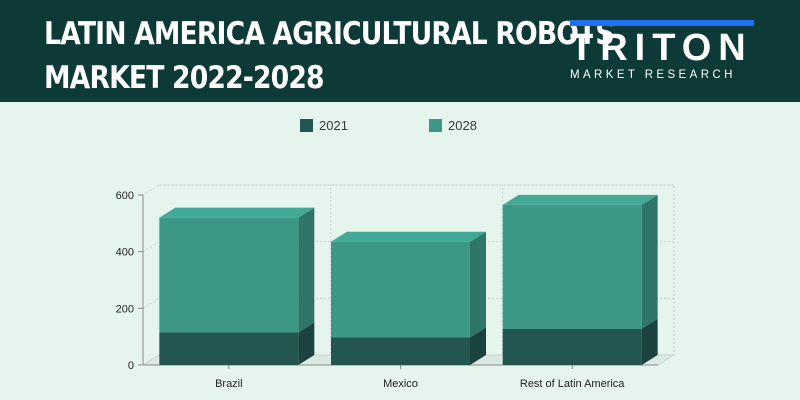 This screenshot has height=400, width=800. Describe the element at coordinates (125, 253) in the screenshot. I see `y-tick-label: 400` at that location.